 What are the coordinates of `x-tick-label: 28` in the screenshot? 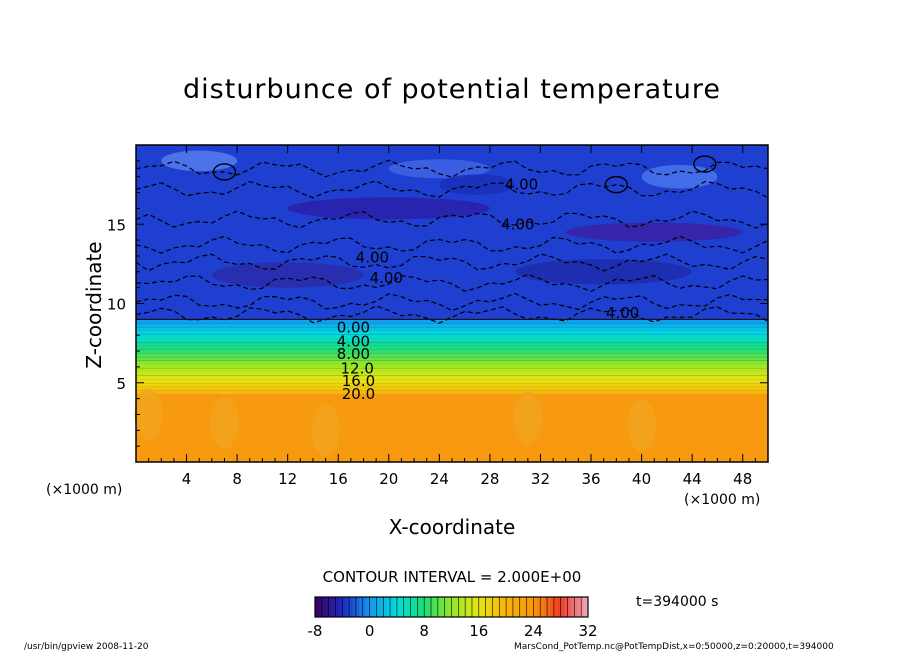 It's located at (489, 479).